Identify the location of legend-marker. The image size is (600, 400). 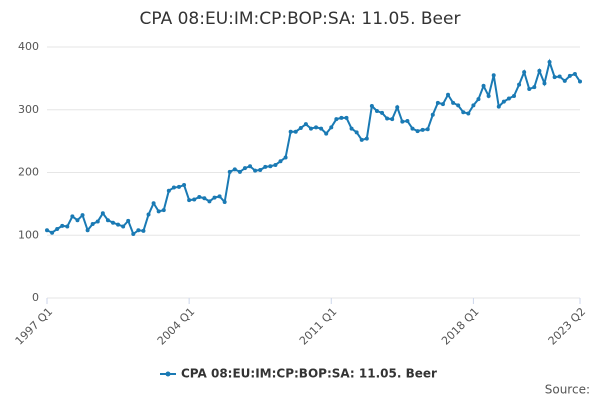
(168, 374).